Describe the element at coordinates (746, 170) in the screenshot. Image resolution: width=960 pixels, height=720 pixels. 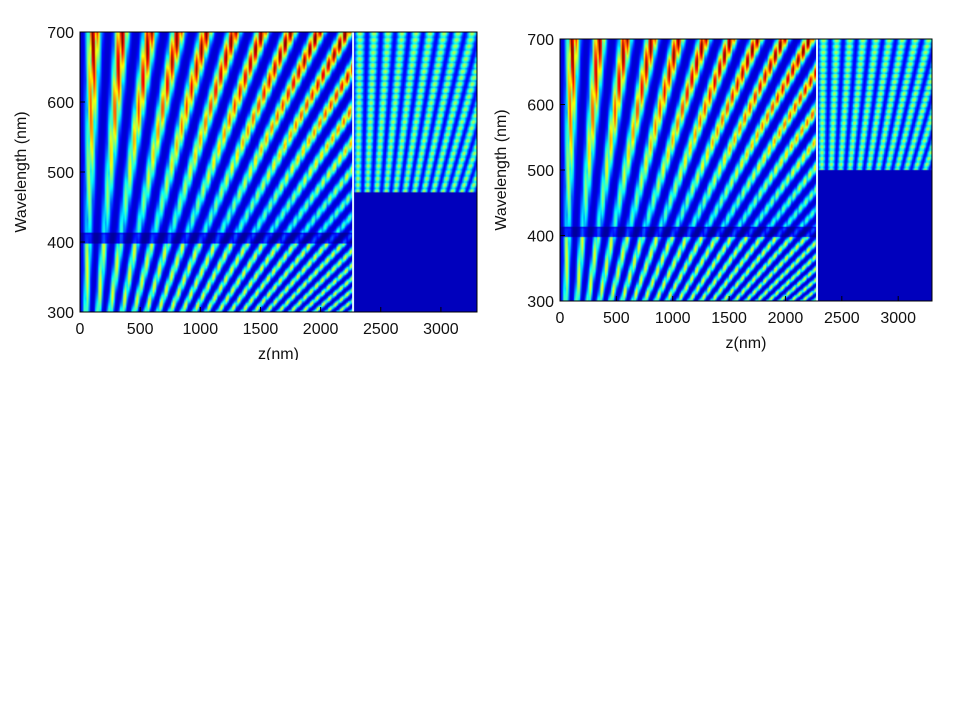
I see `heatmap-field` at that location.